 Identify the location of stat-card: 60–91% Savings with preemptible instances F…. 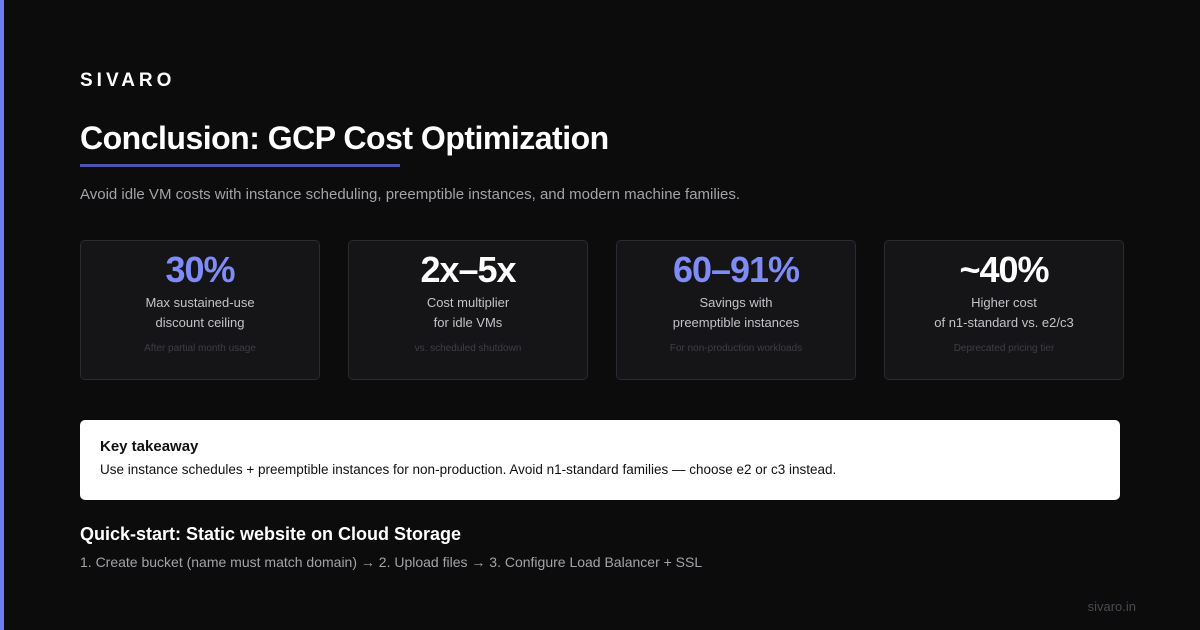
(736, 310).